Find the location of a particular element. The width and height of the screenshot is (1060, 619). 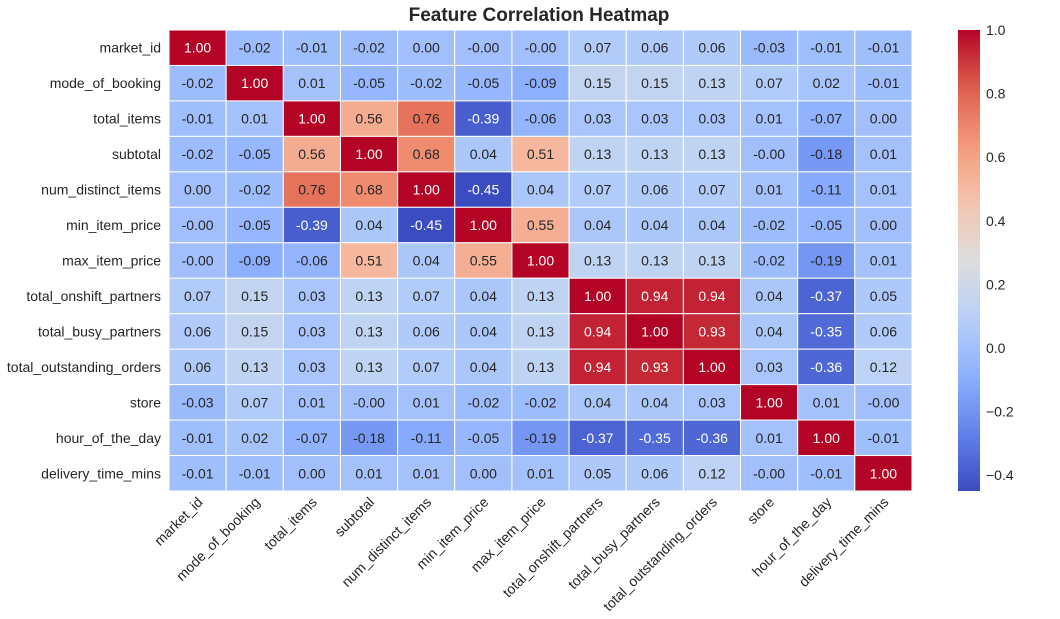

cell-value-label: -0.35 is located at coordinates (826, 331).